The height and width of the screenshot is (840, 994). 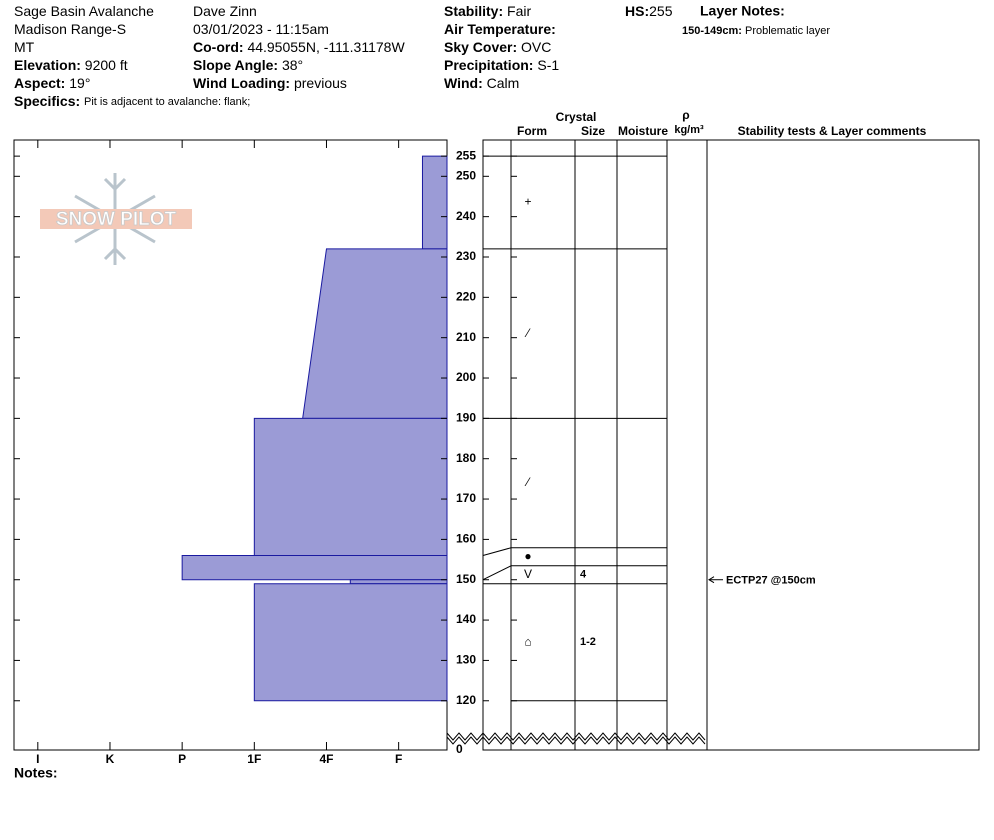 What do you see at coordinates (466, 418) in the screenshot?
I see `depth-label: 190` at bounding box center [466, 418].